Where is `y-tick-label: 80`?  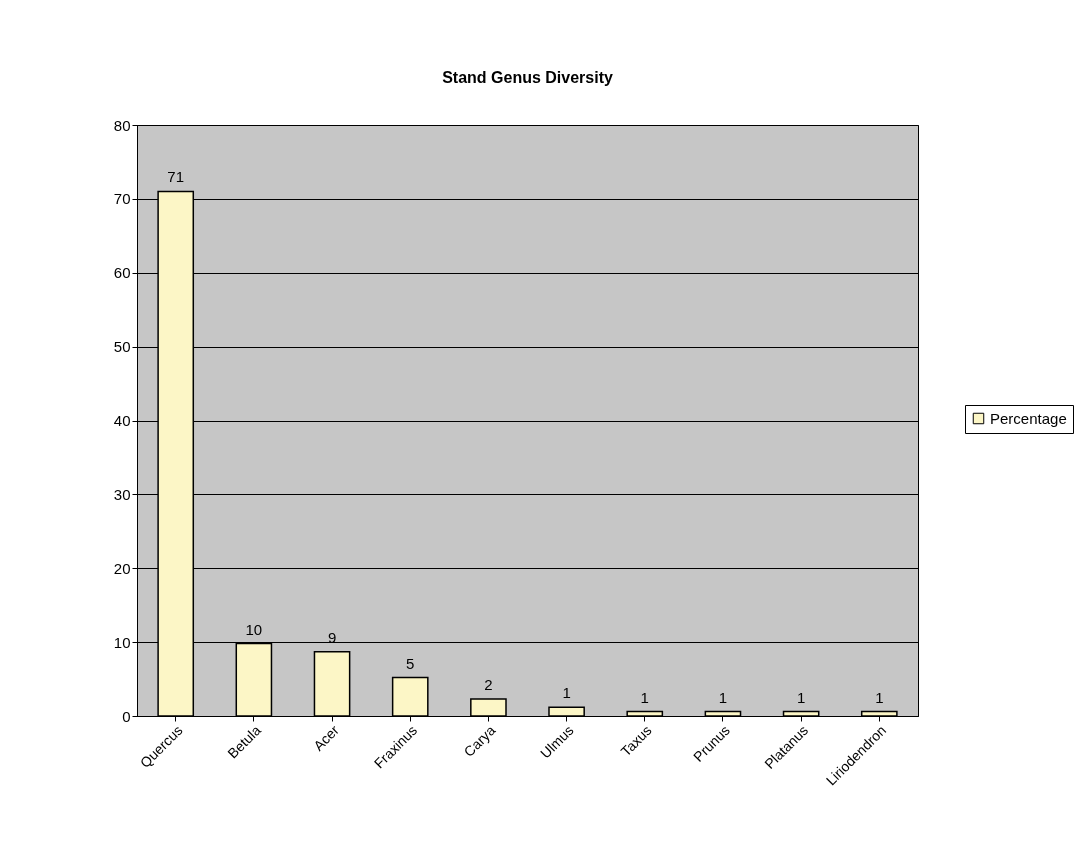
y-tick-label: 80 is located at coordinates (122, 125).